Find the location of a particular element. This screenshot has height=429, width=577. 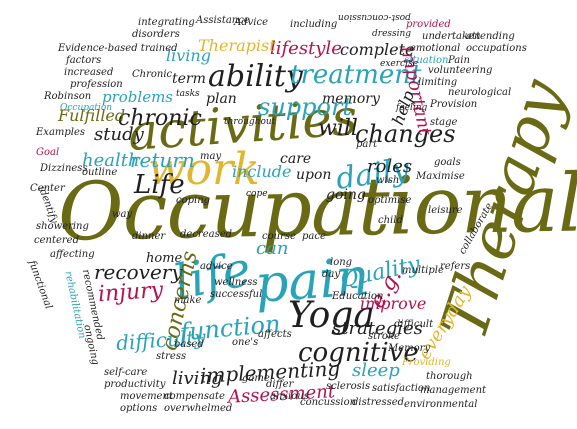

word-movement: movement is located at coordinates (146, 396).